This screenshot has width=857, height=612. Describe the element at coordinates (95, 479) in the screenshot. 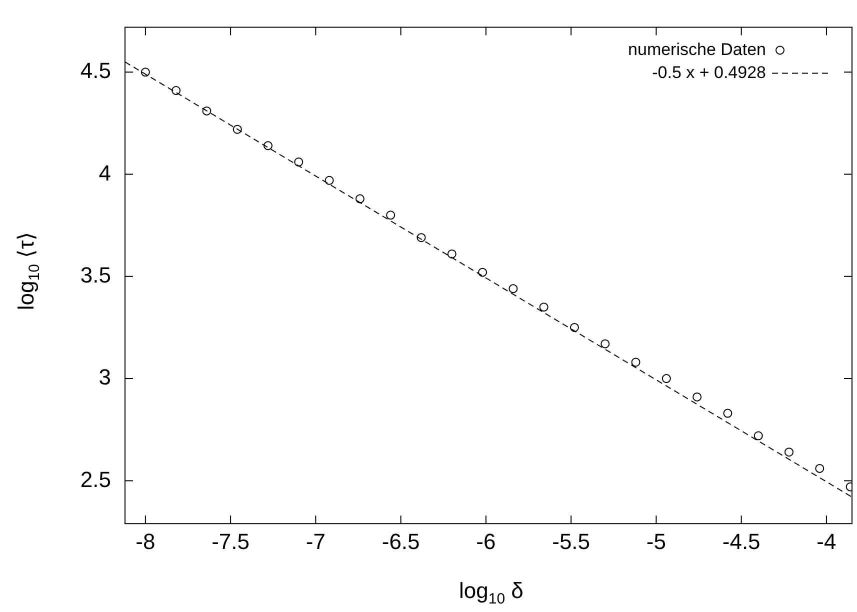

I see `y-tick-label: 2.5` at that location.